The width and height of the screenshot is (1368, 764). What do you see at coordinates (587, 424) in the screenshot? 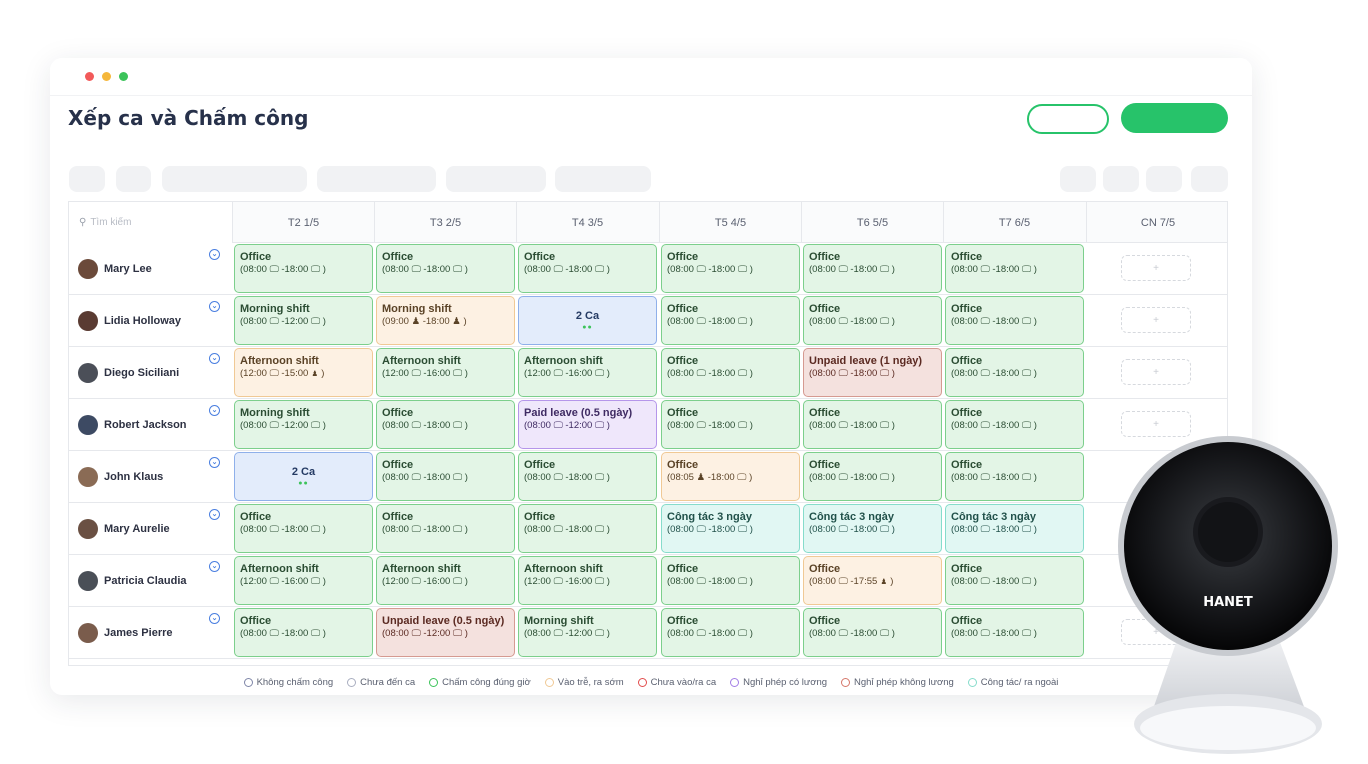
I see `shift-cell: Paid leave (0.5 ngày) (08:00 🖵 -12:00 🖵 )` at bounding box center [587, 424].